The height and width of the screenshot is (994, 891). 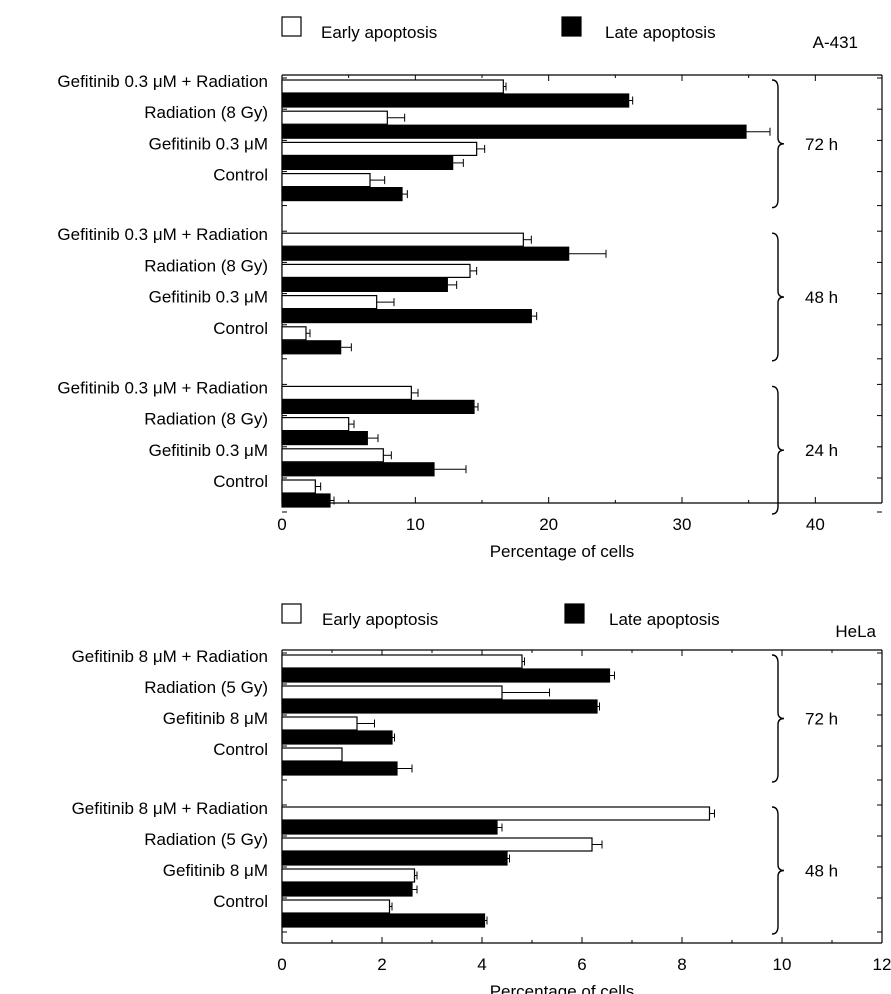 I want to click on x-tick-label: 40, so click(x=815, y=524).